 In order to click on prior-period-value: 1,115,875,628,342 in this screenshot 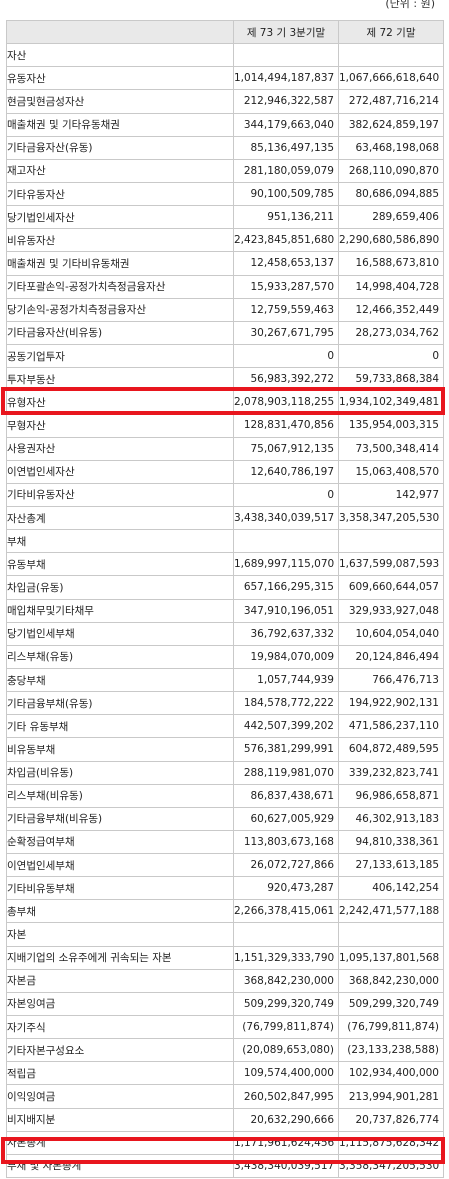, I will do `click(391, 1142)`.